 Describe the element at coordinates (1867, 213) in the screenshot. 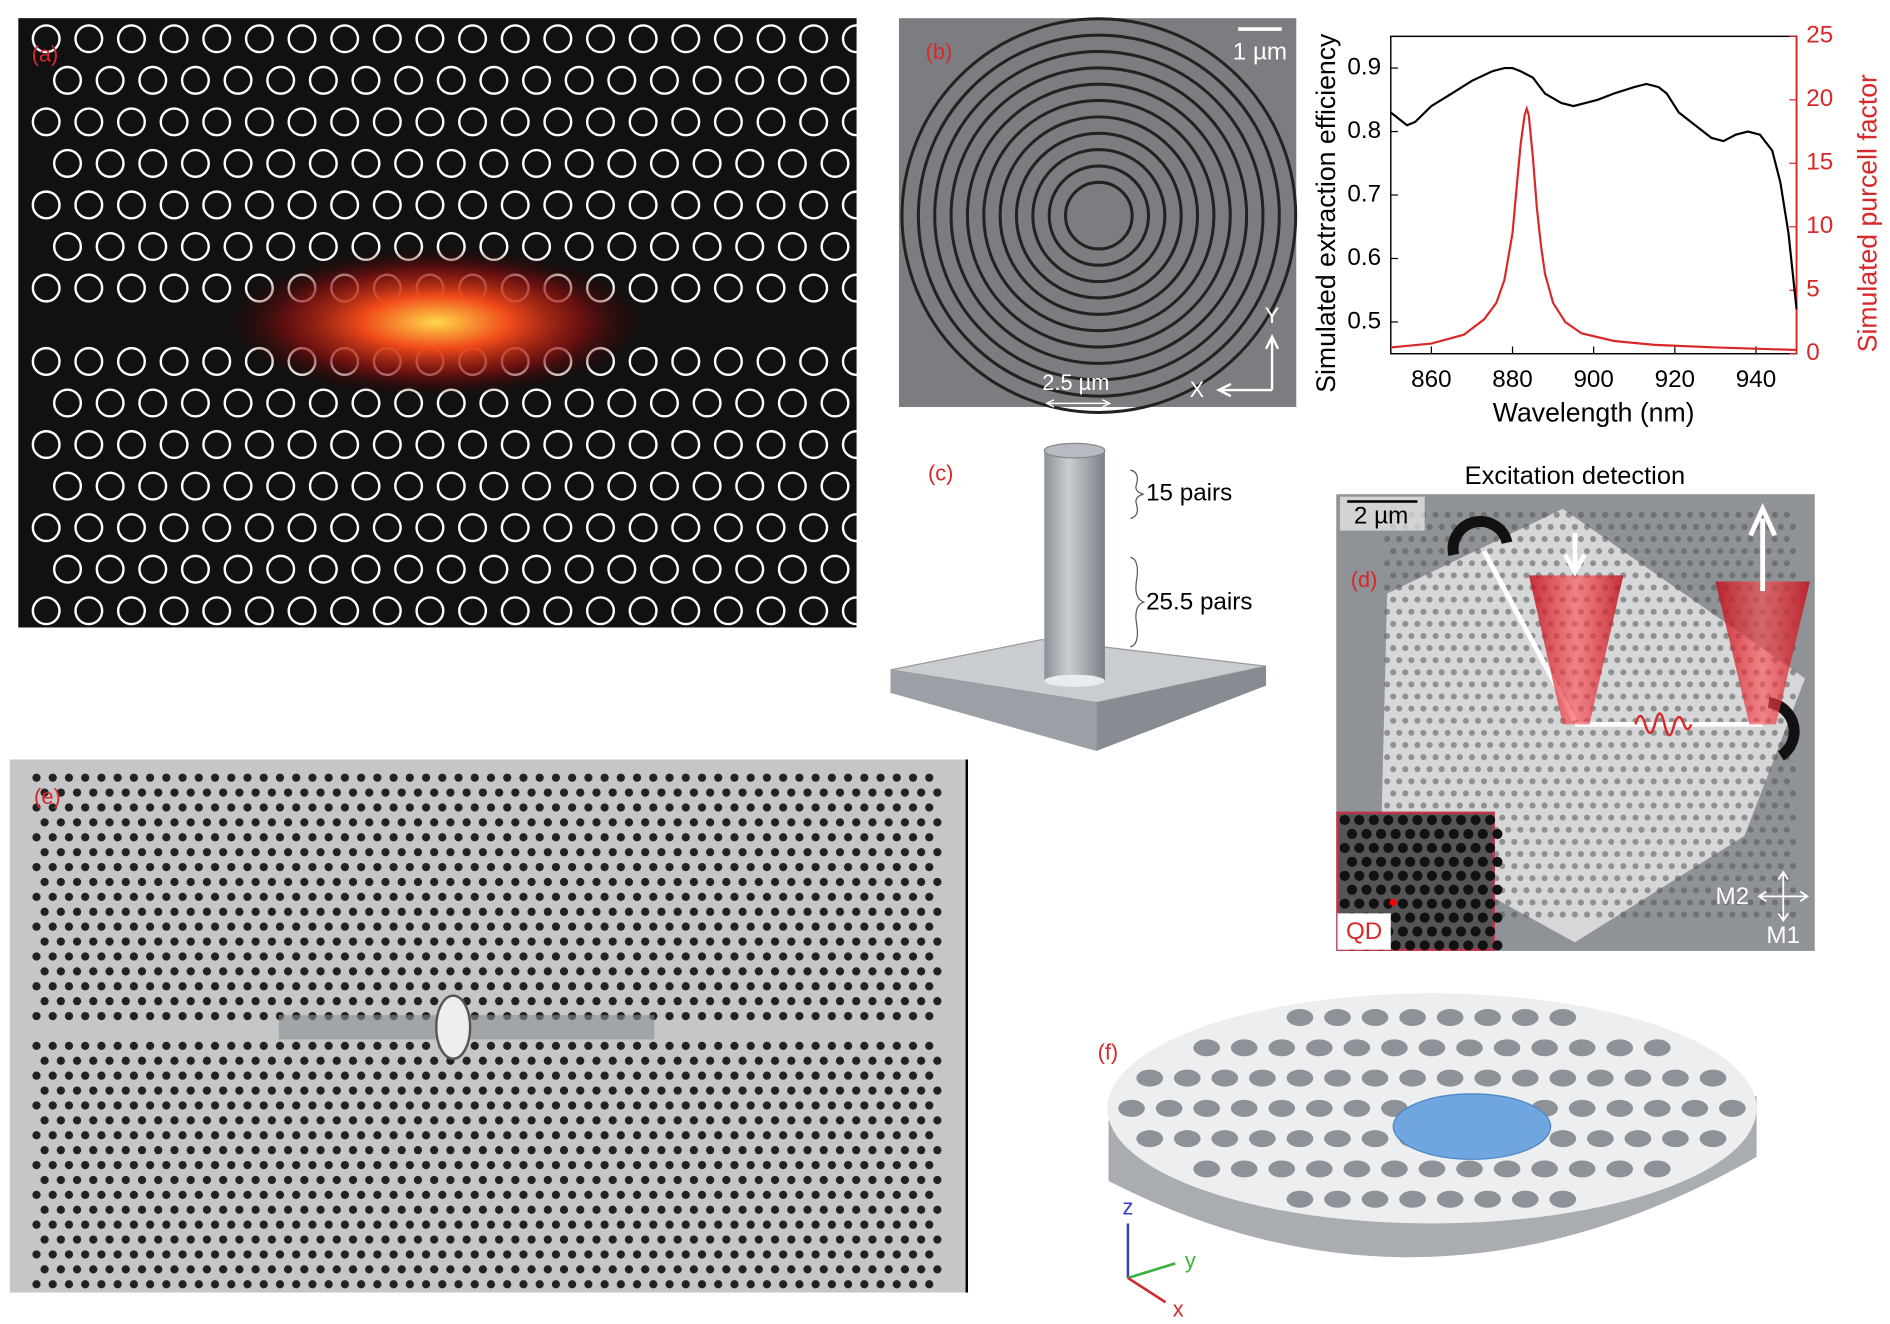

I see `y2-axis-label: Simulated purcell factor` at that location.